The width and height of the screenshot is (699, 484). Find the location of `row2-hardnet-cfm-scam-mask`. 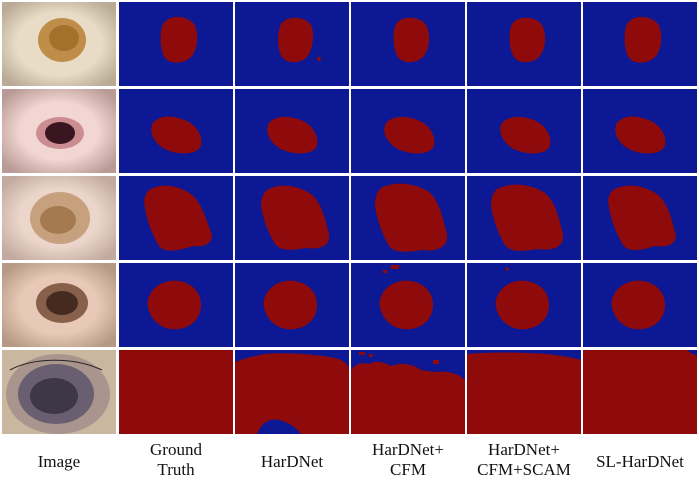

row2-hardnet-cfm-scam-mask is located at coordinates (524, 131).